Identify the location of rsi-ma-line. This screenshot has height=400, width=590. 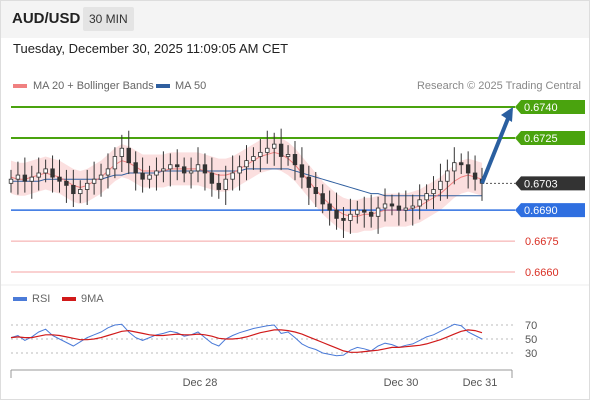
(246, 341).